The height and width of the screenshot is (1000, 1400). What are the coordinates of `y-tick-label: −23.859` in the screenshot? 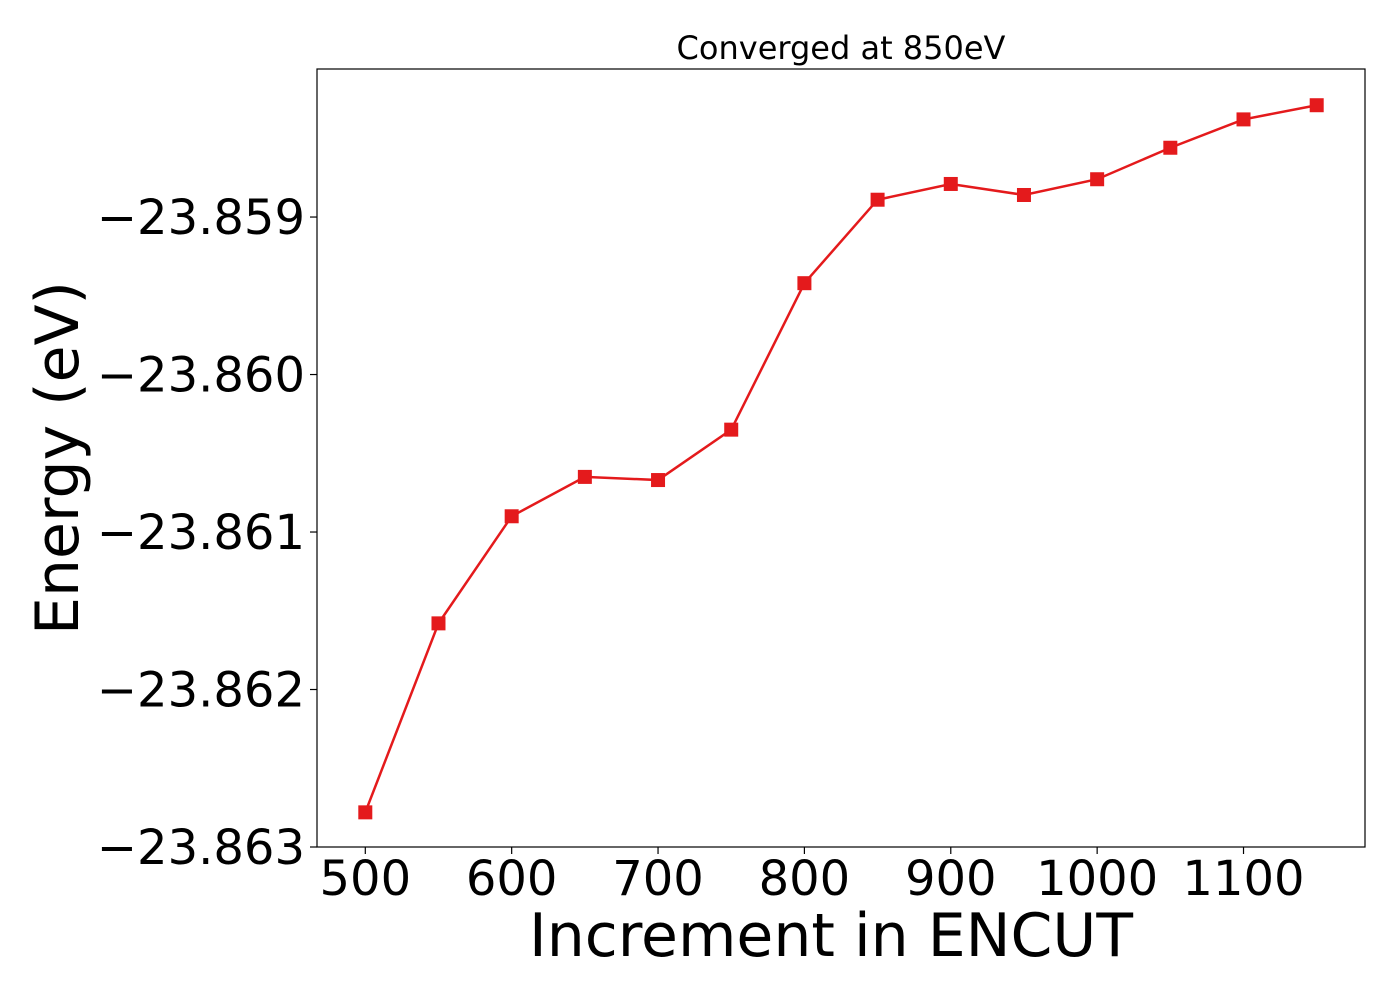 It's located at (201, 218).